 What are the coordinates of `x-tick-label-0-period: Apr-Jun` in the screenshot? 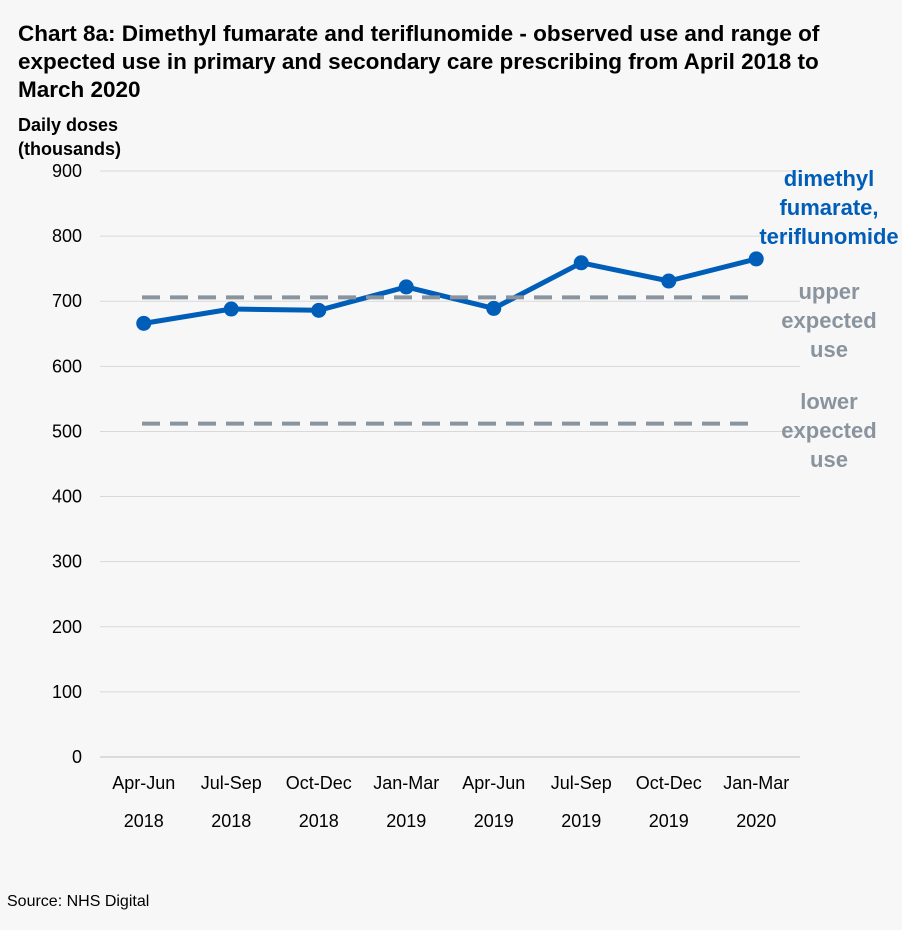 It's located at (143, 783).